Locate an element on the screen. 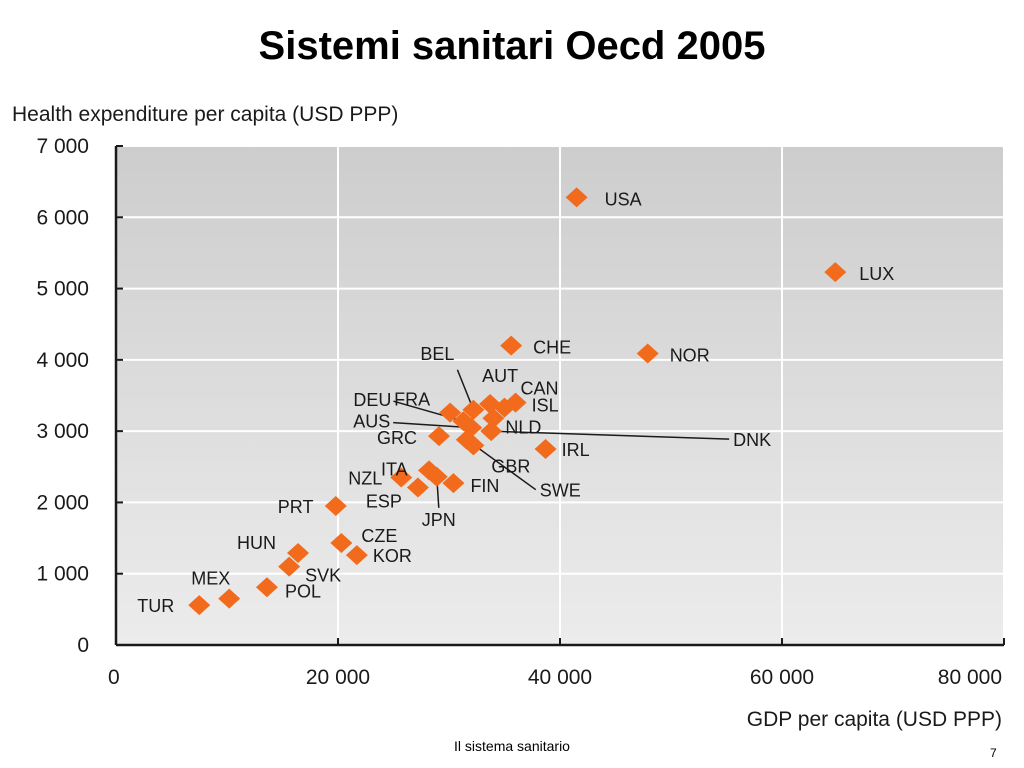 This screenshot has height=768, width=1024. data-point-nzl is located at coordinates (401, 477).